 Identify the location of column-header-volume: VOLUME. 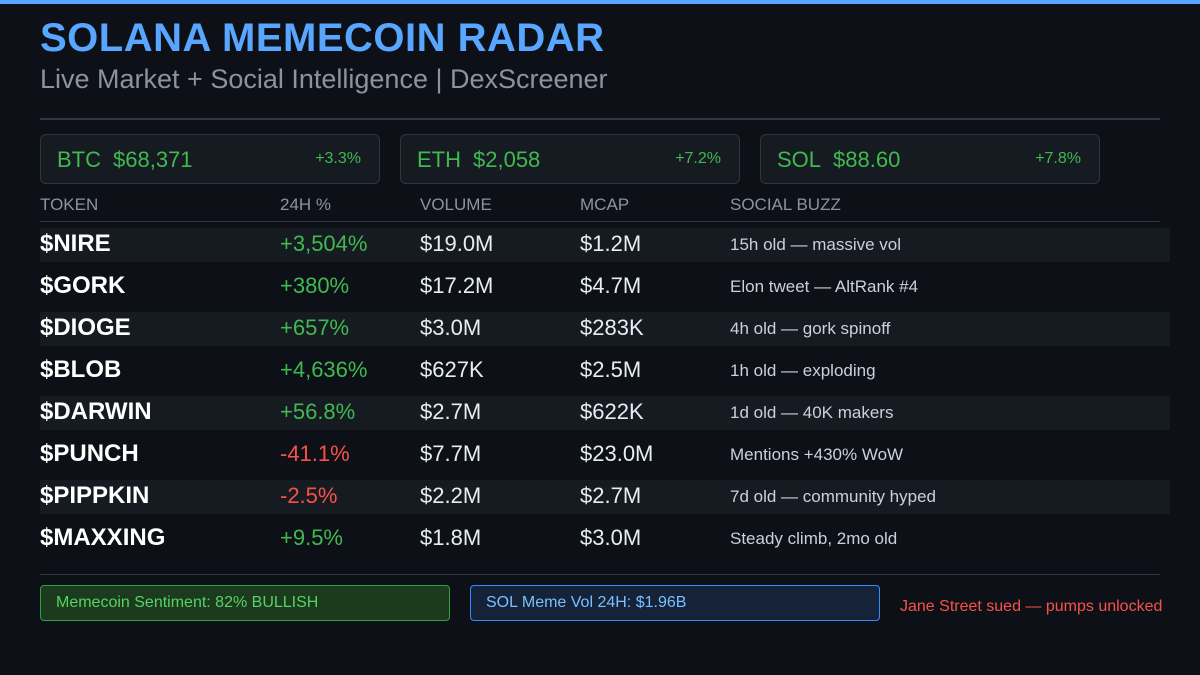
(456, 204).